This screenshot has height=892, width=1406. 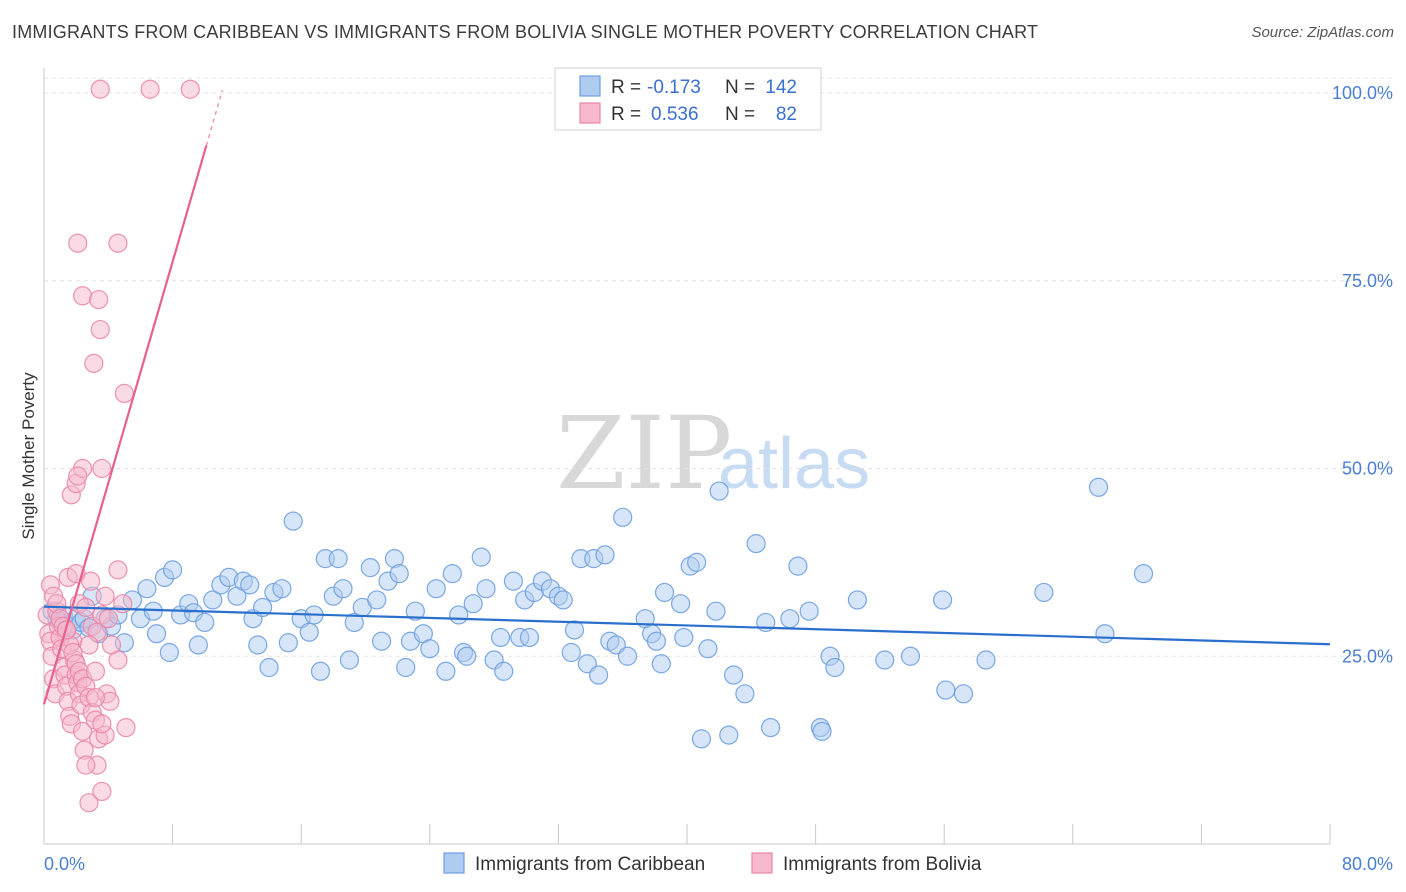 I want to click on y-tick-label-25: 25.0%, so click(x=1367, y=656).